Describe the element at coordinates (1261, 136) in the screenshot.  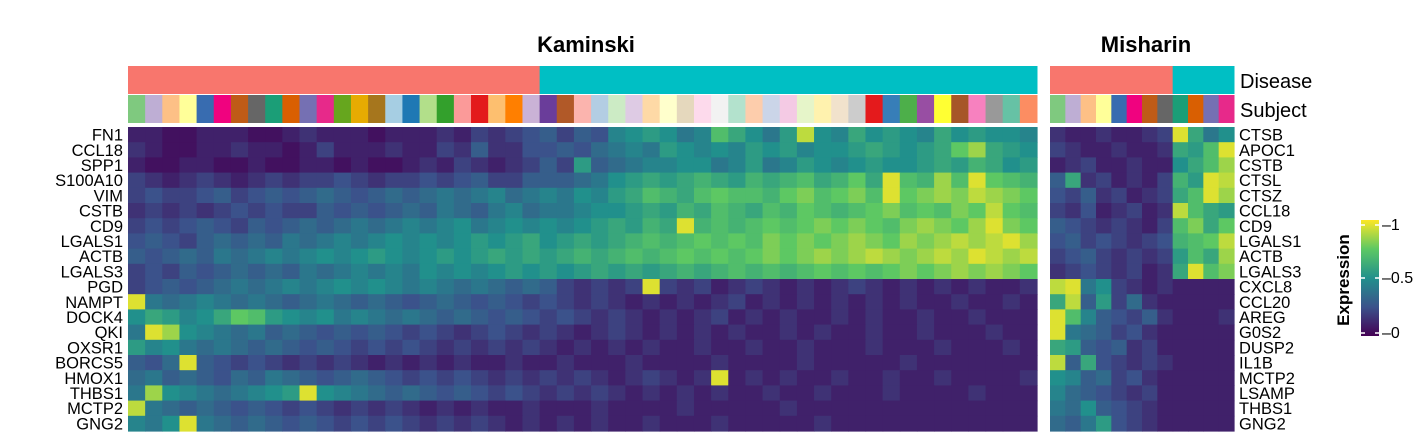
I see `gene-label: CTSB` at that location.